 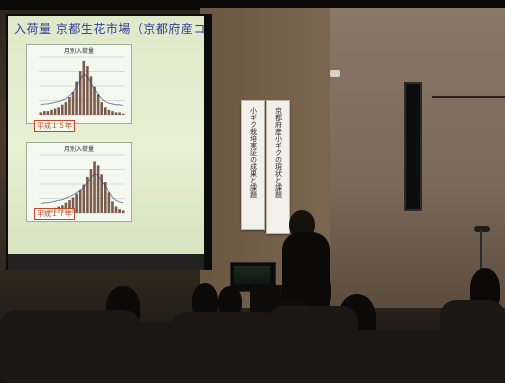 I want to click on bar-chart-bottom, so click(x=82, y=184).